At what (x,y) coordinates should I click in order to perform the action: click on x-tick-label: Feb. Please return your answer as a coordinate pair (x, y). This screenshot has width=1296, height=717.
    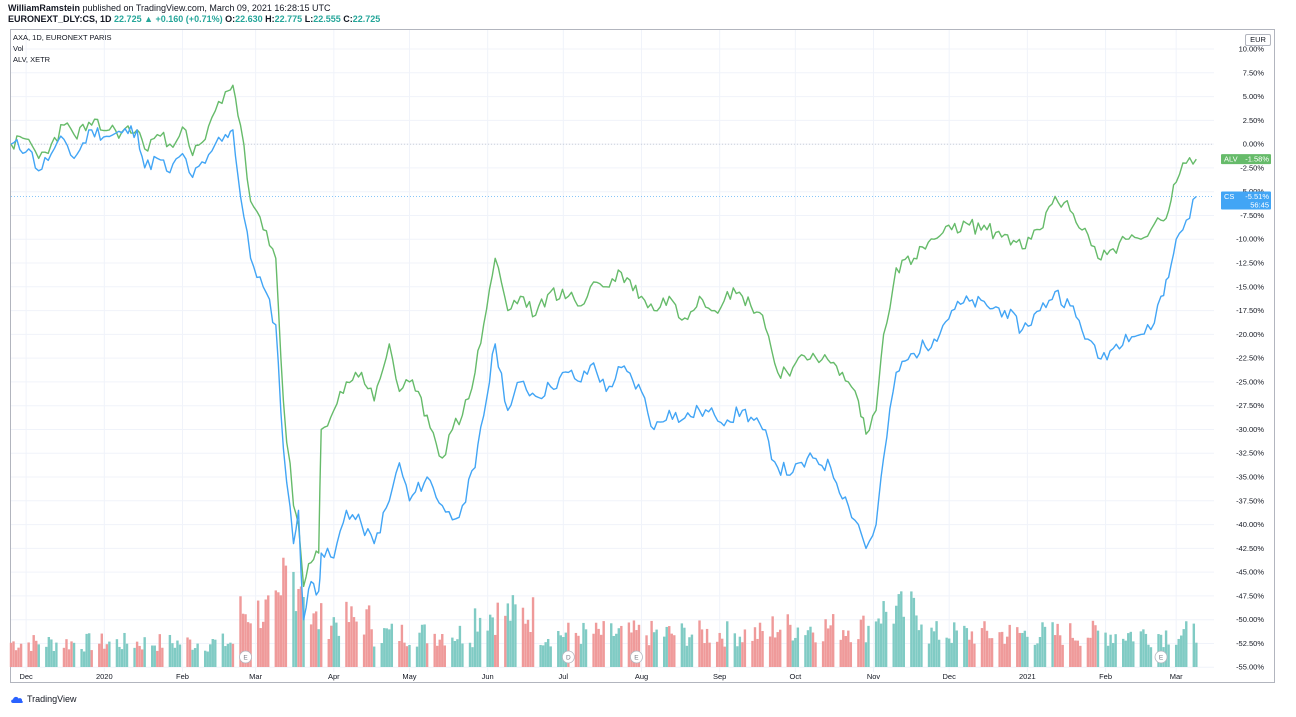
    Looking at the image, I should click on (182, 676).